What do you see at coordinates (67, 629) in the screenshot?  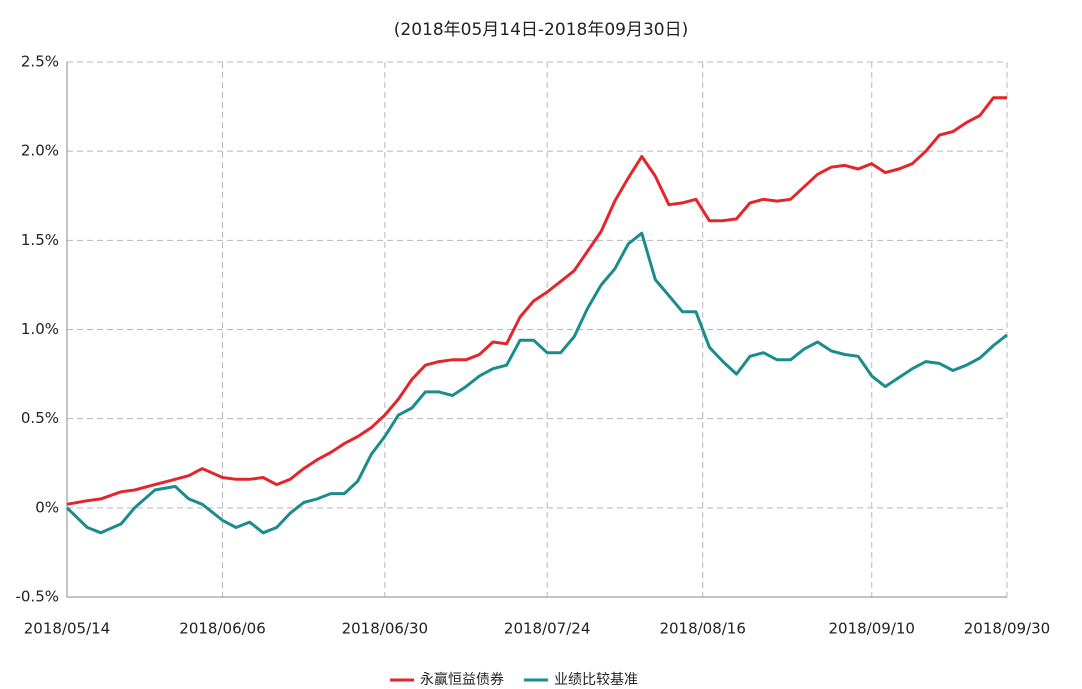 I see `x-tick-label: 2018/05/14` at bounding box center [67, 629].